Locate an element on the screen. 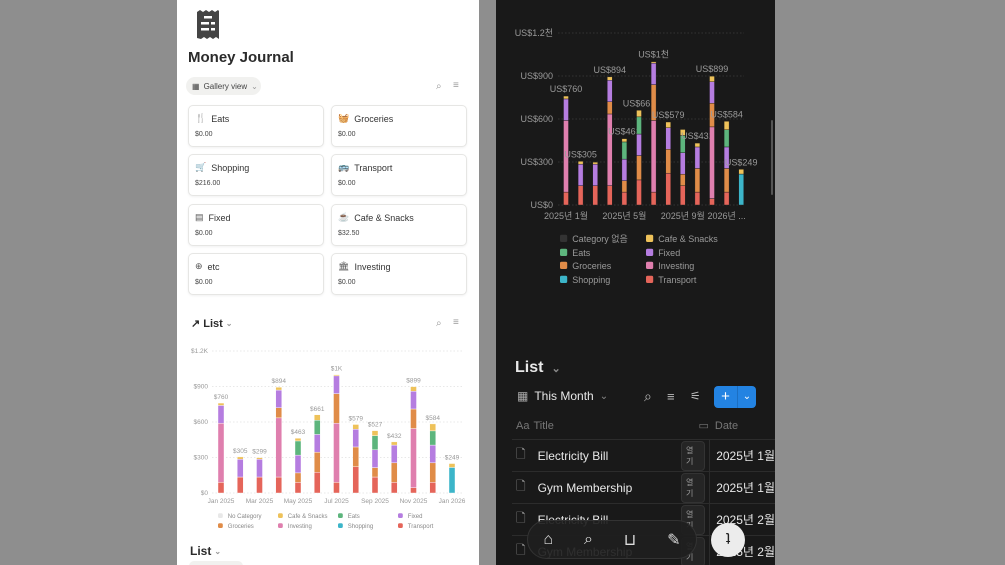  category-card: ▤ Fixed $0.00 is located at coordinates (256, 225).